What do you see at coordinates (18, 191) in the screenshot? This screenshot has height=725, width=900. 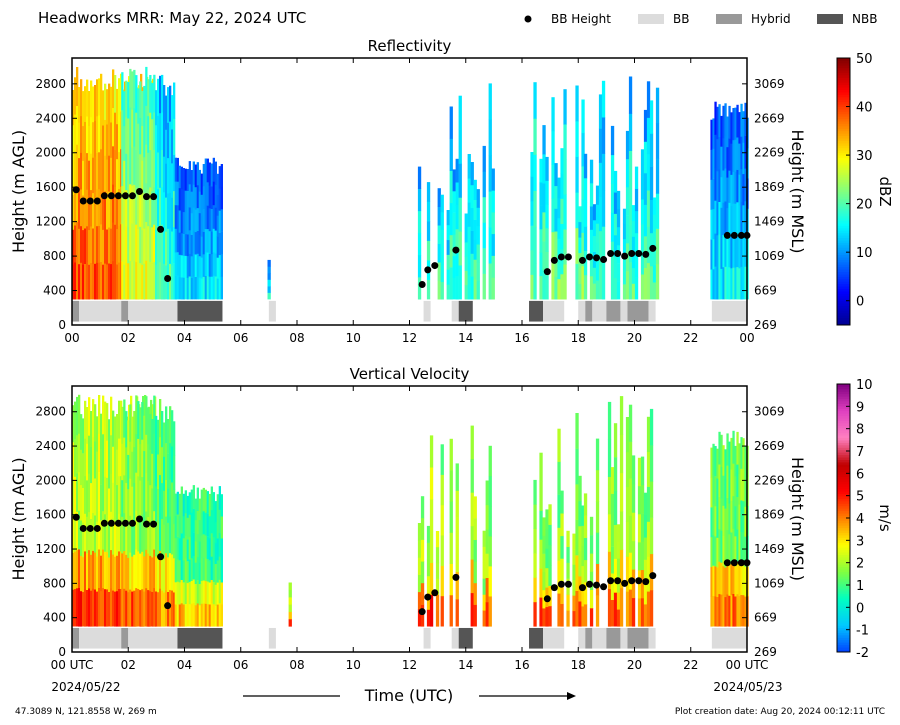 I see `y-axis-label: Height (m AGL)` at bounding box center [18, 191].